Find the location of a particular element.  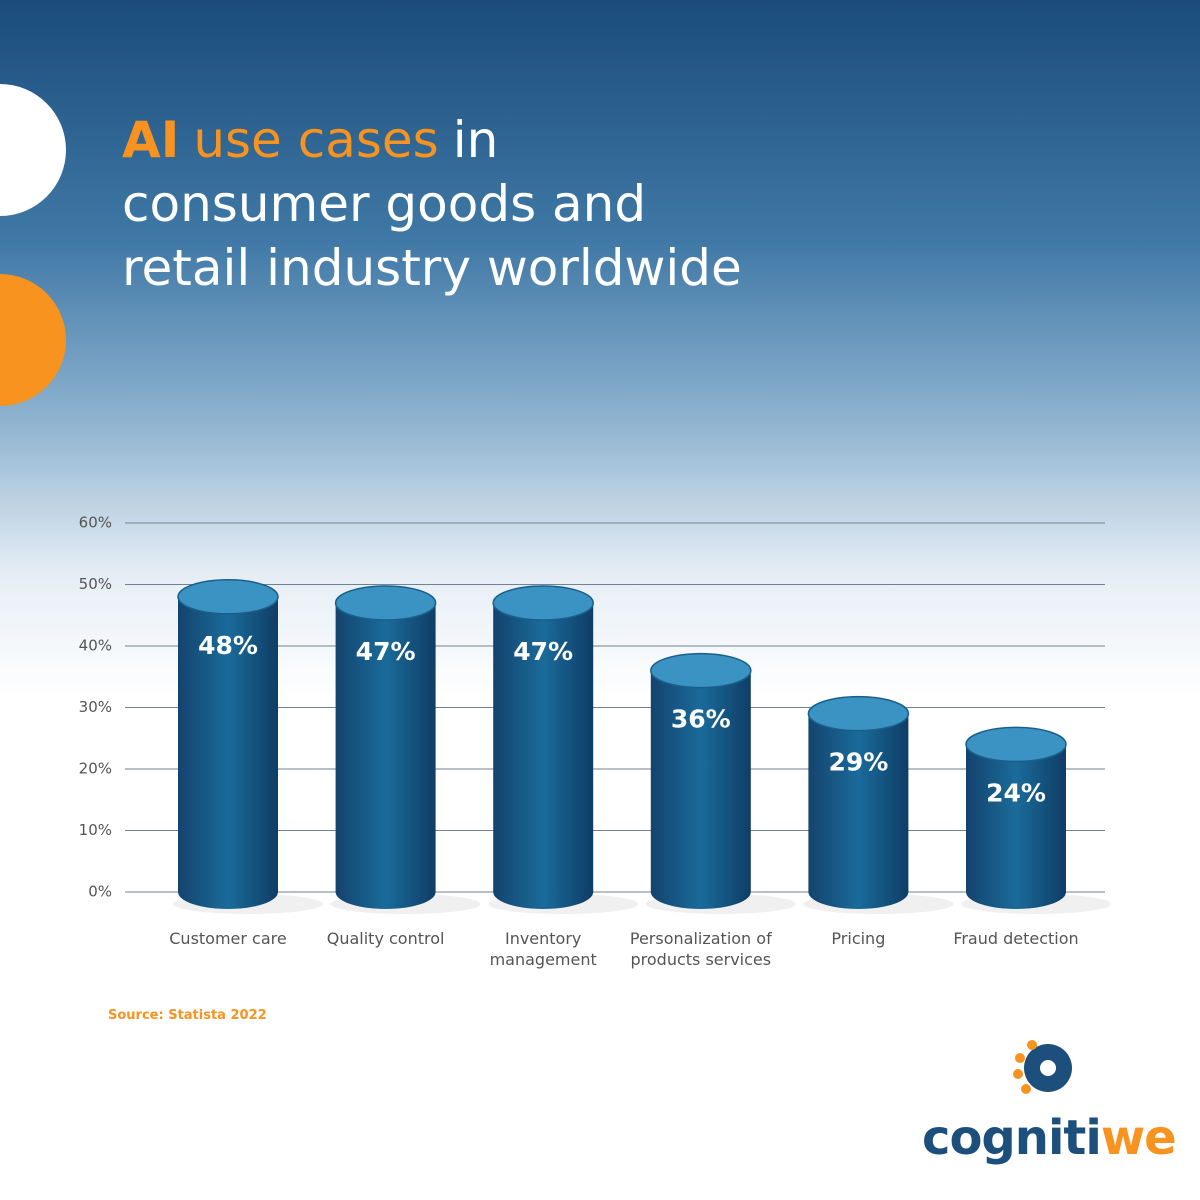

logo: cognitiwe is located at coordinates (1049, 1138).